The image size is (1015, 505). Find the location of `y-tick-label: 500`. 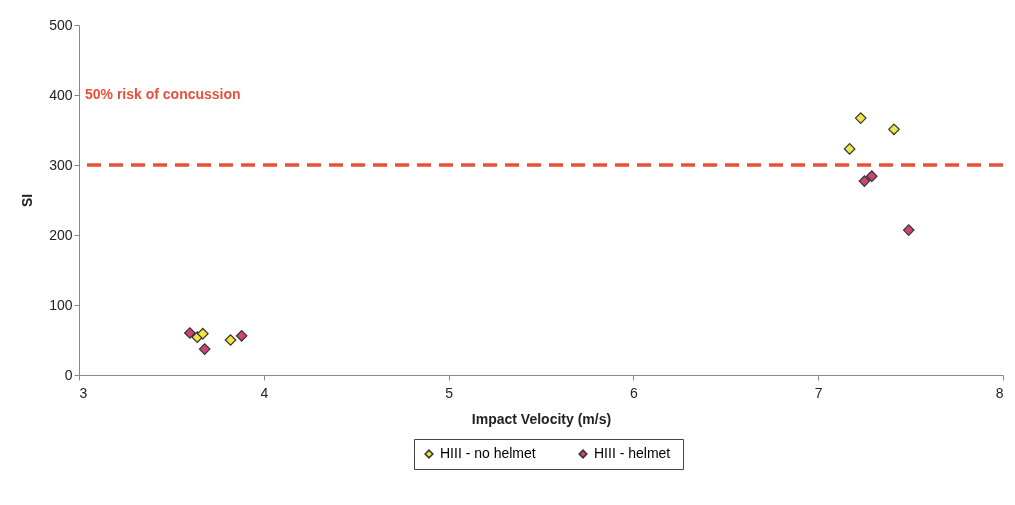

y-tick-label: 500 is located at coordinates (61, 24).